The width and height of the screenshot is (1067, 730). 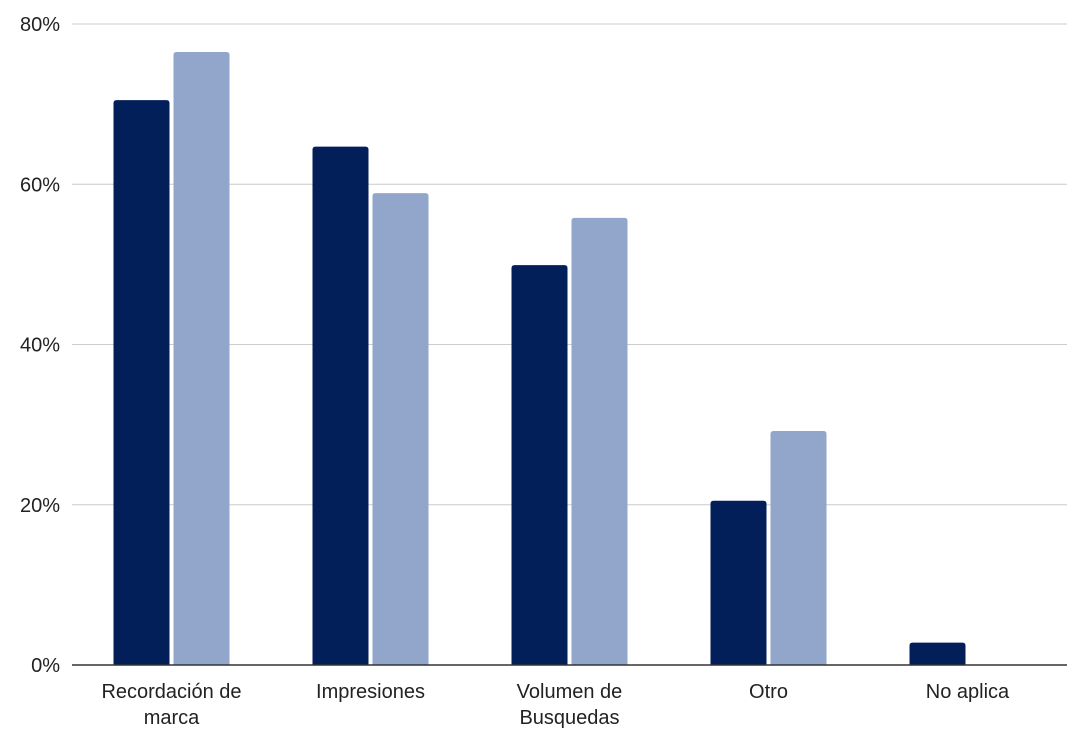 I want to click on y-axis-ticks: 0% 20% 40% 60% 80%, so click(x=40, y=345).